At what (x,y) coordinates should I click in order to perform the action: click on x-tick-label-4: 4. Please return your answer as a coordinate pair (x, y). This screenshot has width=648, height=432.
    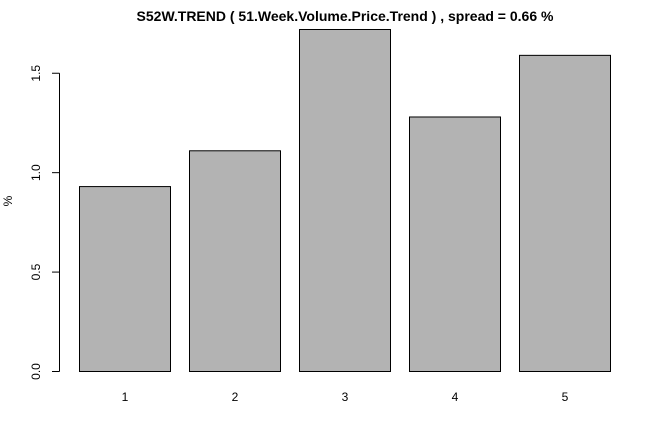
    Looking at the image, I should click on (455, 397).